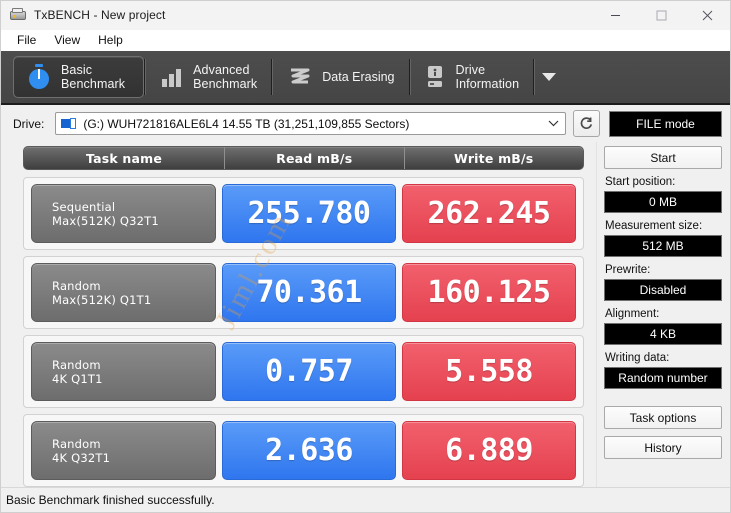 The height and width of the screenshot is (513, 731). Describe the element at coordinates (124, 158) in the screenshot. I see `column-header-task-name: Task name` at that location.